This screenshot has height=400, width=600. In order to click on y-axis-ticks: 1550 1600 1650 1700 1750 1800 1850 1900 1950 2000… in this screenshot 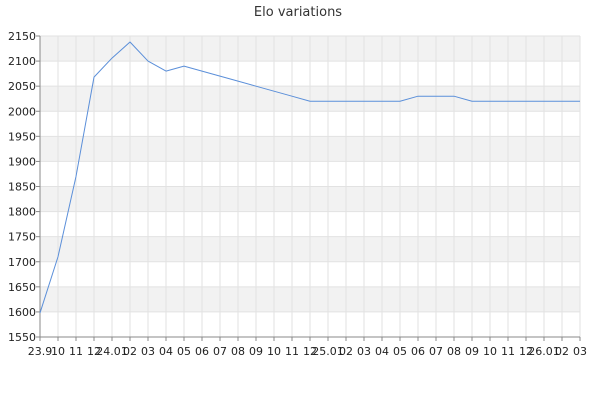, I will do `click(24, 187)`.